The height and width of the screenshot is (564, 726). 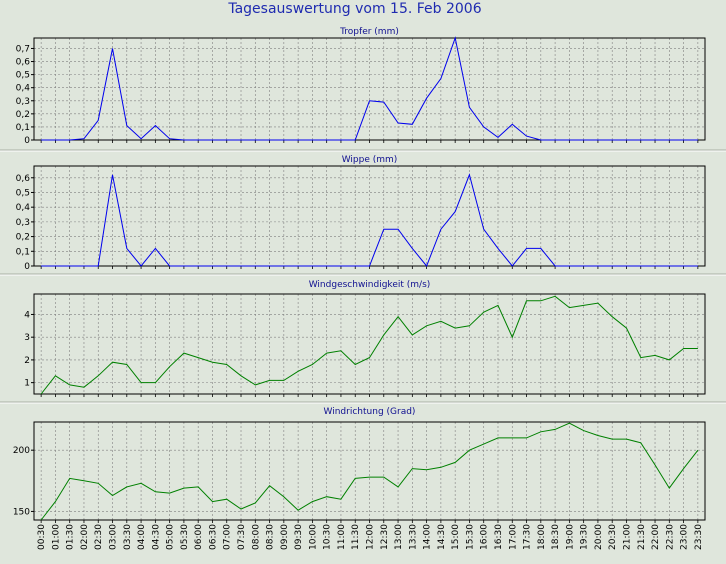 What do you see at coordinates (499, 537) in the screenshot?
I see `x-tick-label: 16:30` at bounding box center [499, 537].